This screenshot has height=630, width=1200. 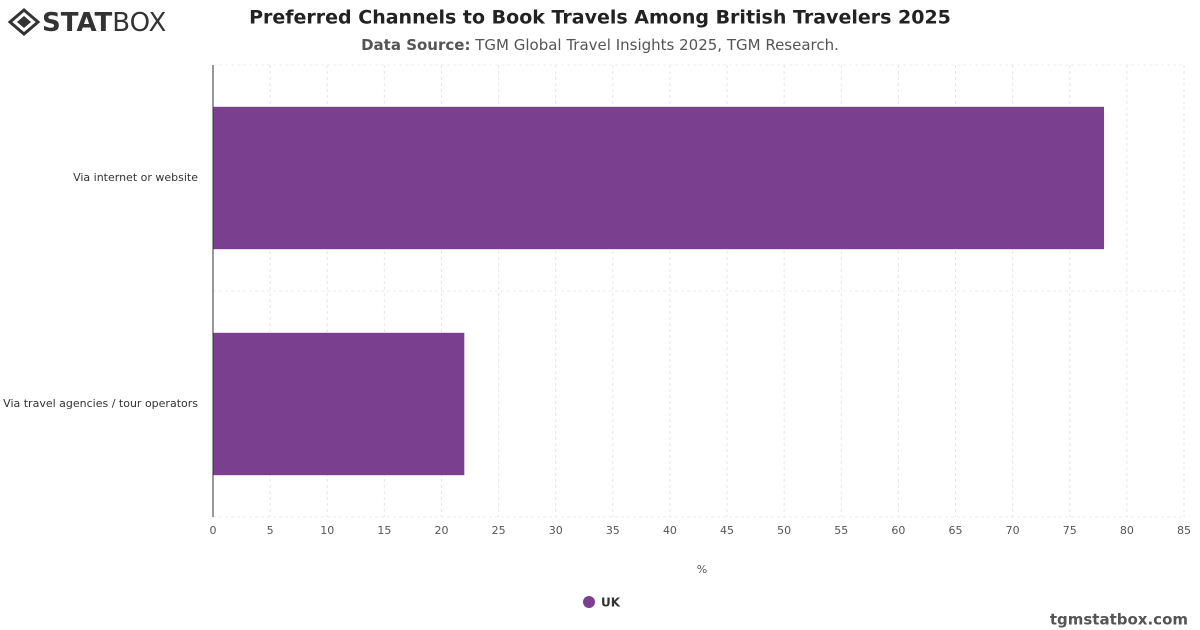 What do you see at coordinates (499, 530) in the screenshot?
I see `x-tick-label: 25` at bounding box center [499, 530].